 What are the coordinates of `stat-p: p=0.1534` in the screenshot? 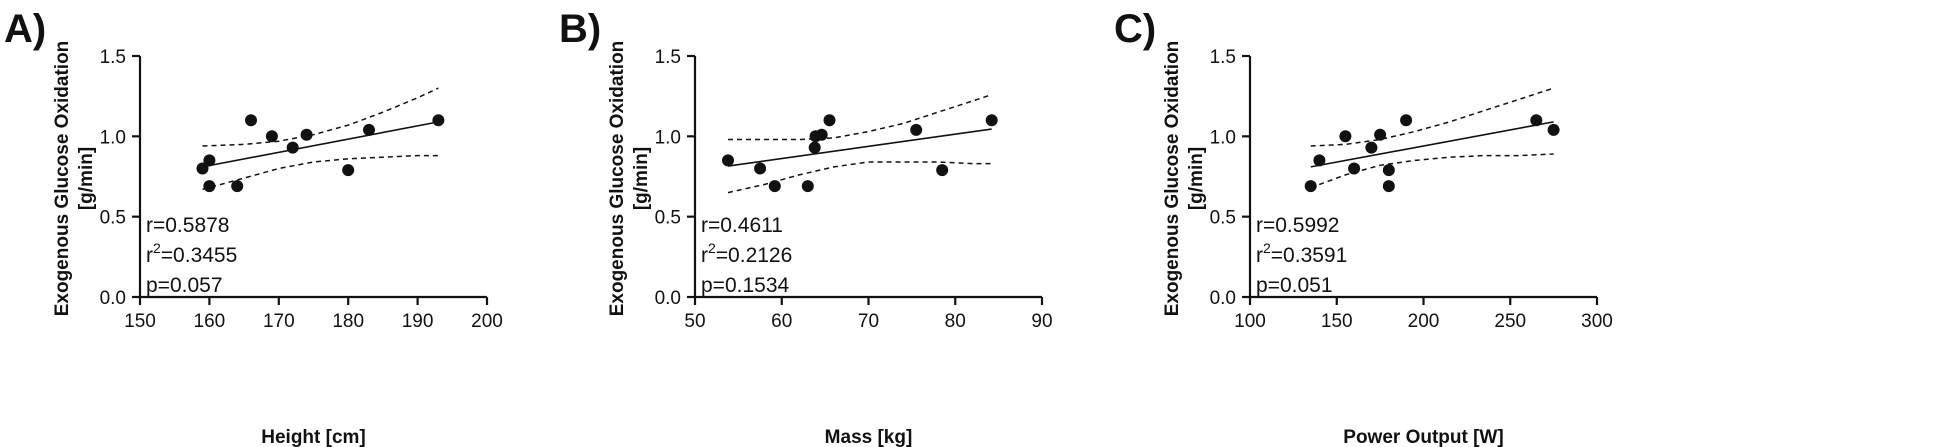 It's located at (745, 285).